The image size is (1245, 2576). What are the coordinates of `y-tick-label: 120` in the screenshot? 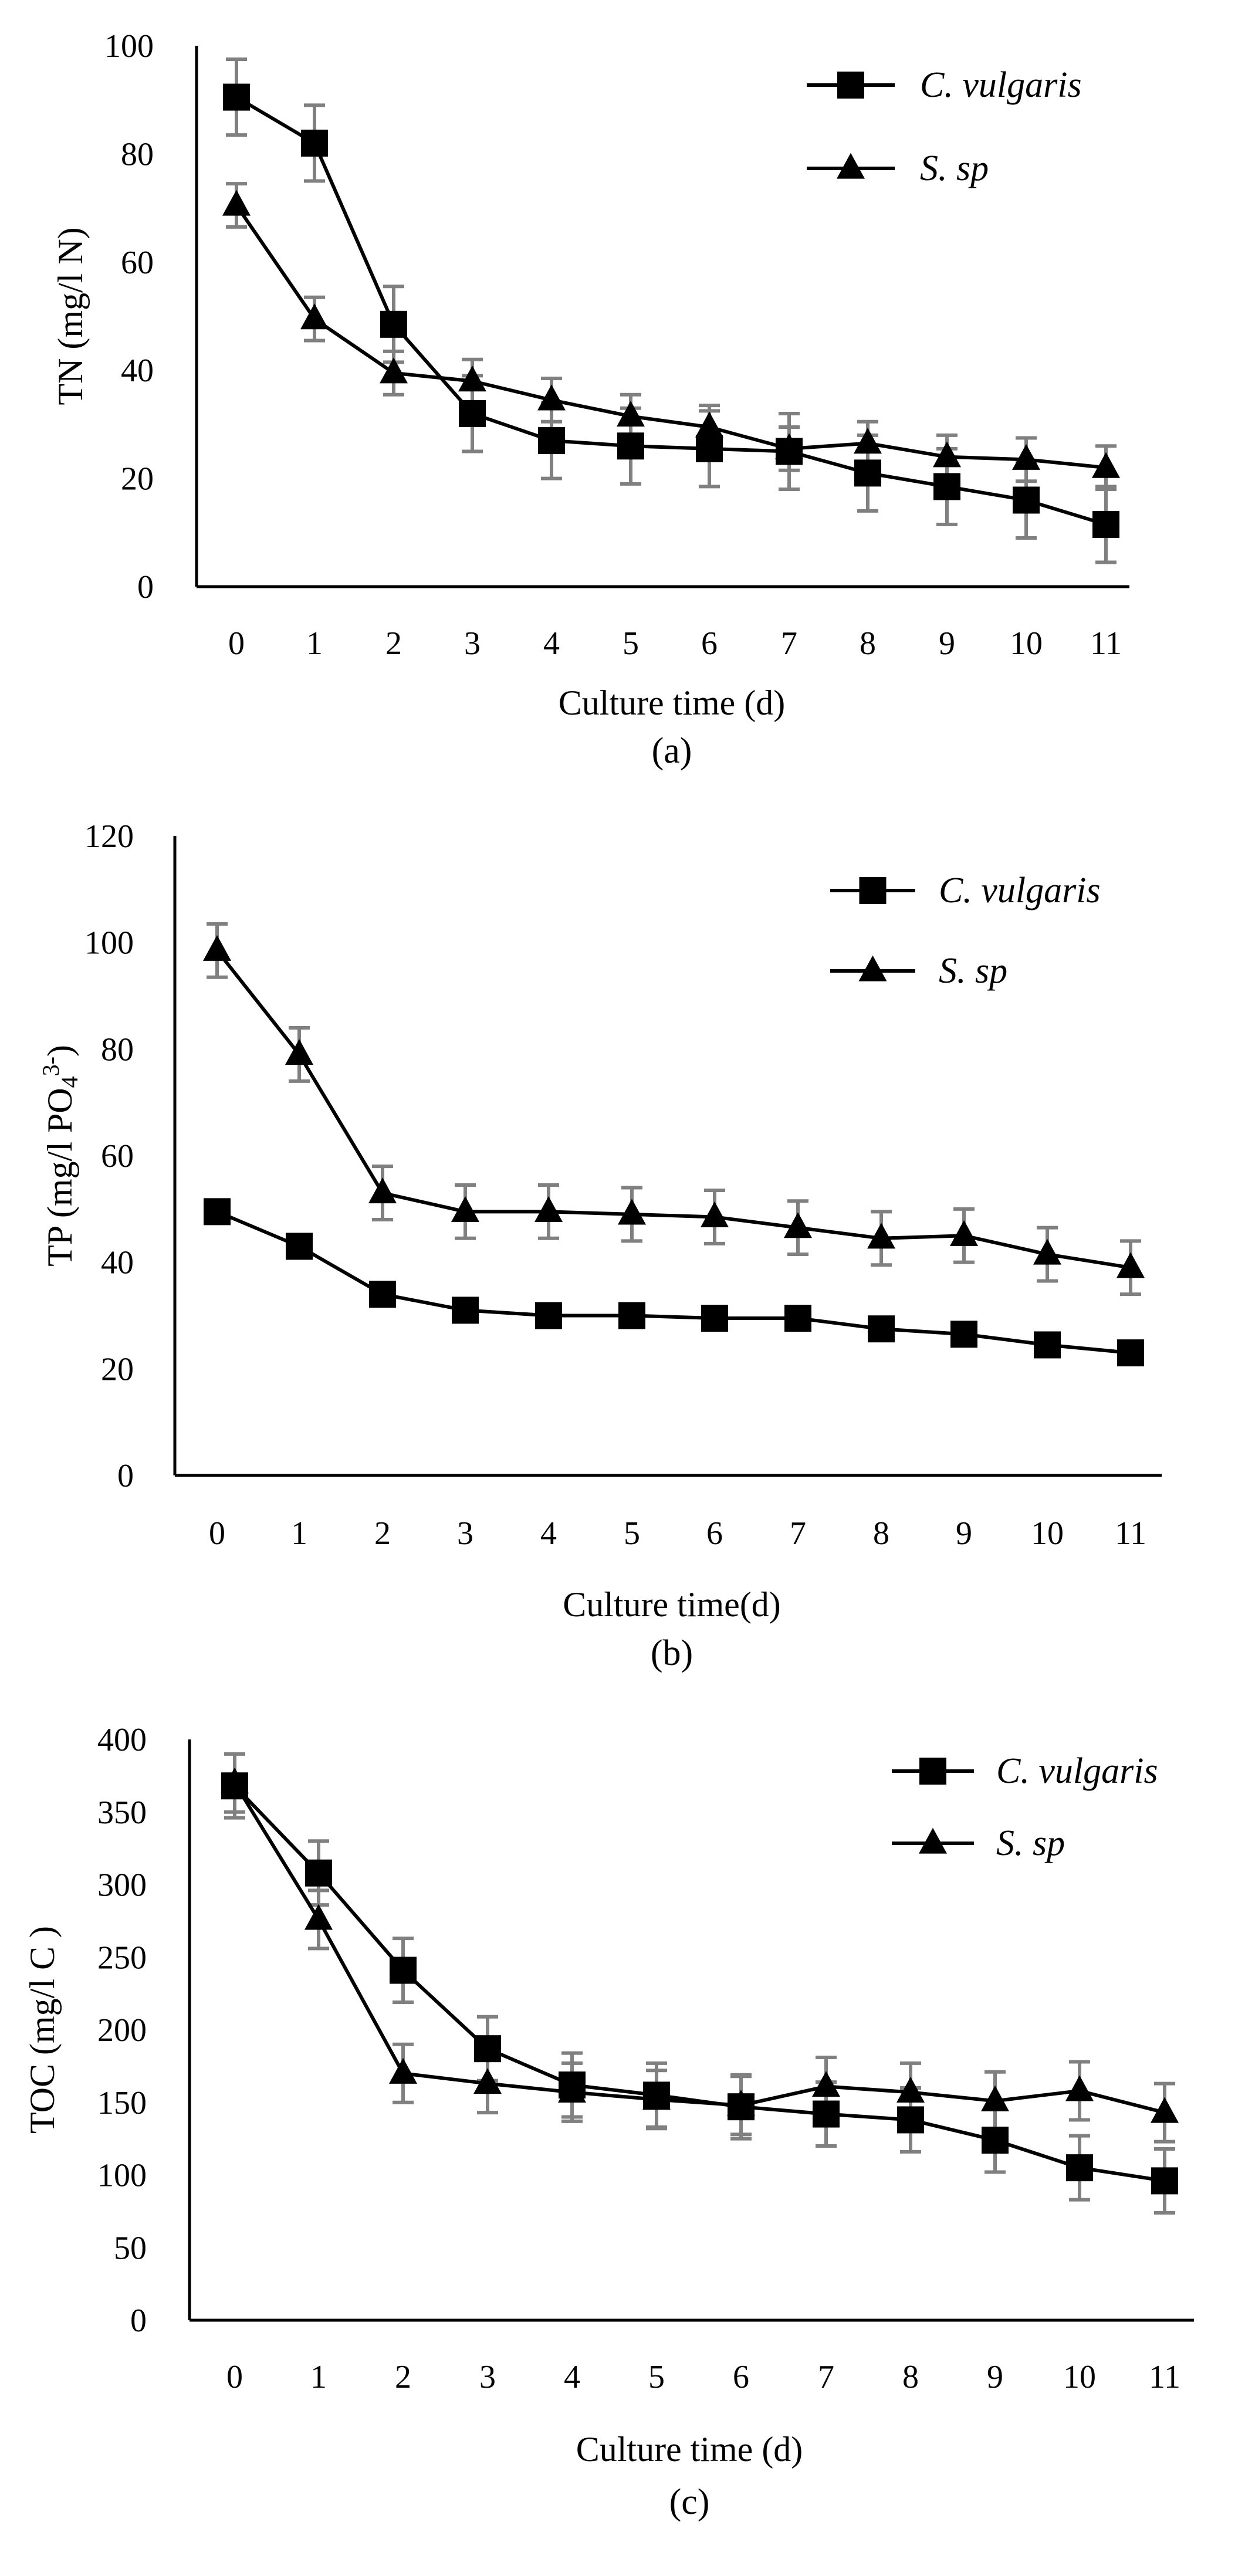 It's located at (109, 836).